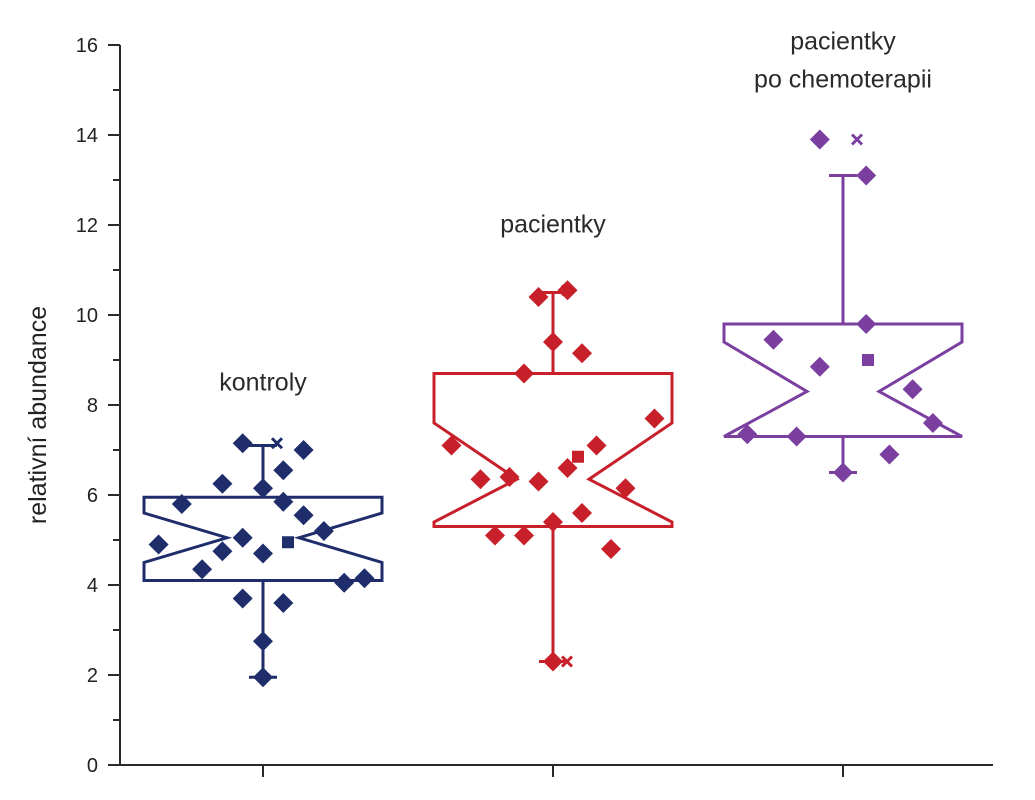 Image resolution: width=1035 pixels, height=800 pixels. I want to click on group-label: po chemoterapii, so click(843, 80).